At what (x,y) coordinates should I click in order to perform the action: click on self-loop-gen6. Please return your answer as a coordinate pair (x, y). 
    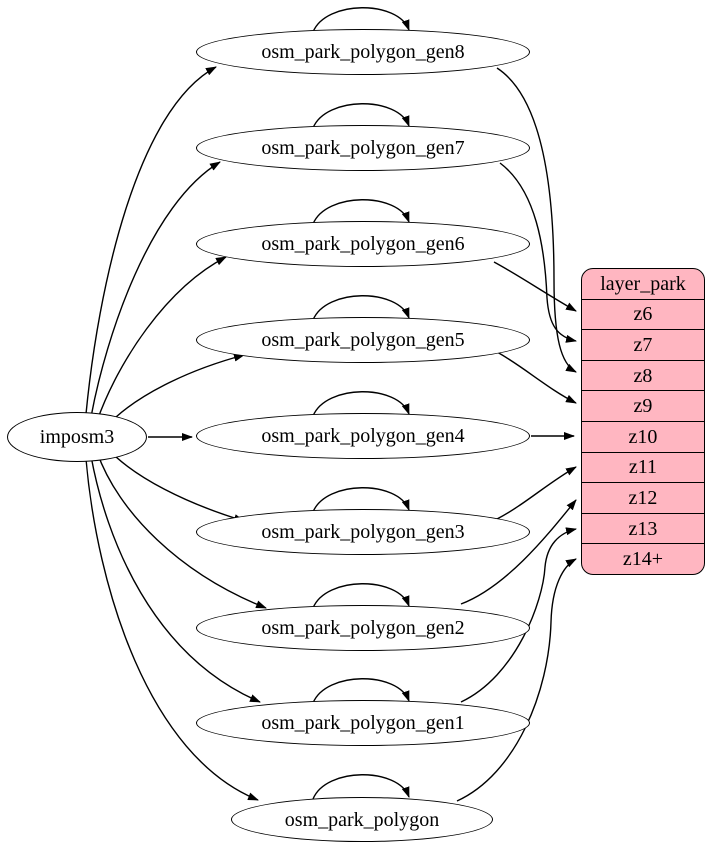
    Looking at the image, I should click on (361, 212).